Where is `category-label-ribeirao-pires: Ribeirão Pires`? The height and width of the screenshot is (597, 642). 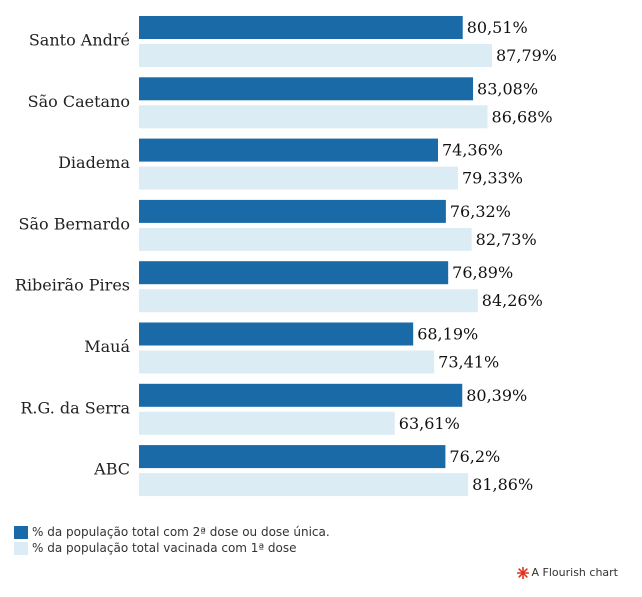
category-label-ribeirao-pires: Ribeirão Pires is located at coordinates (72, 285).